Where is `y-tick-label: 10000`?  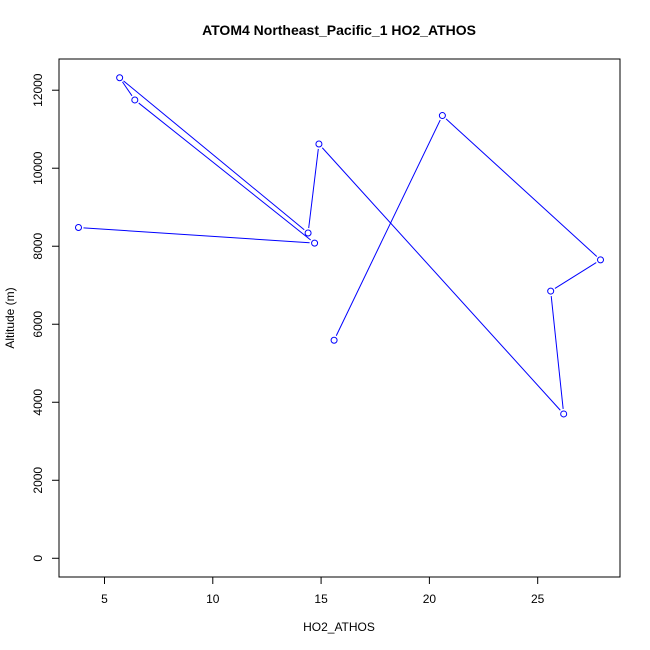 y-tick-label: 10000 is located at coordinates (38, 168).